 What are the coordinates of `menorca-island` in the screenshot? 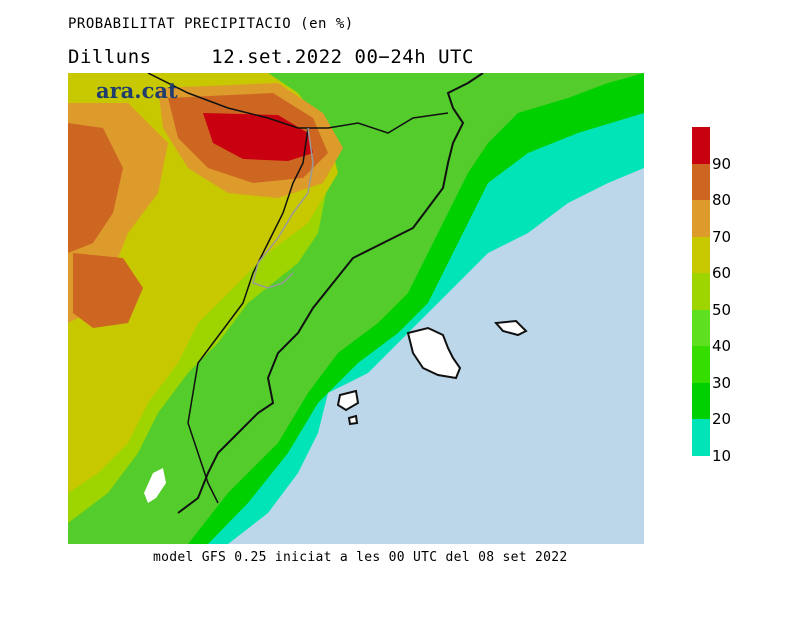 It's located at (510, 328).